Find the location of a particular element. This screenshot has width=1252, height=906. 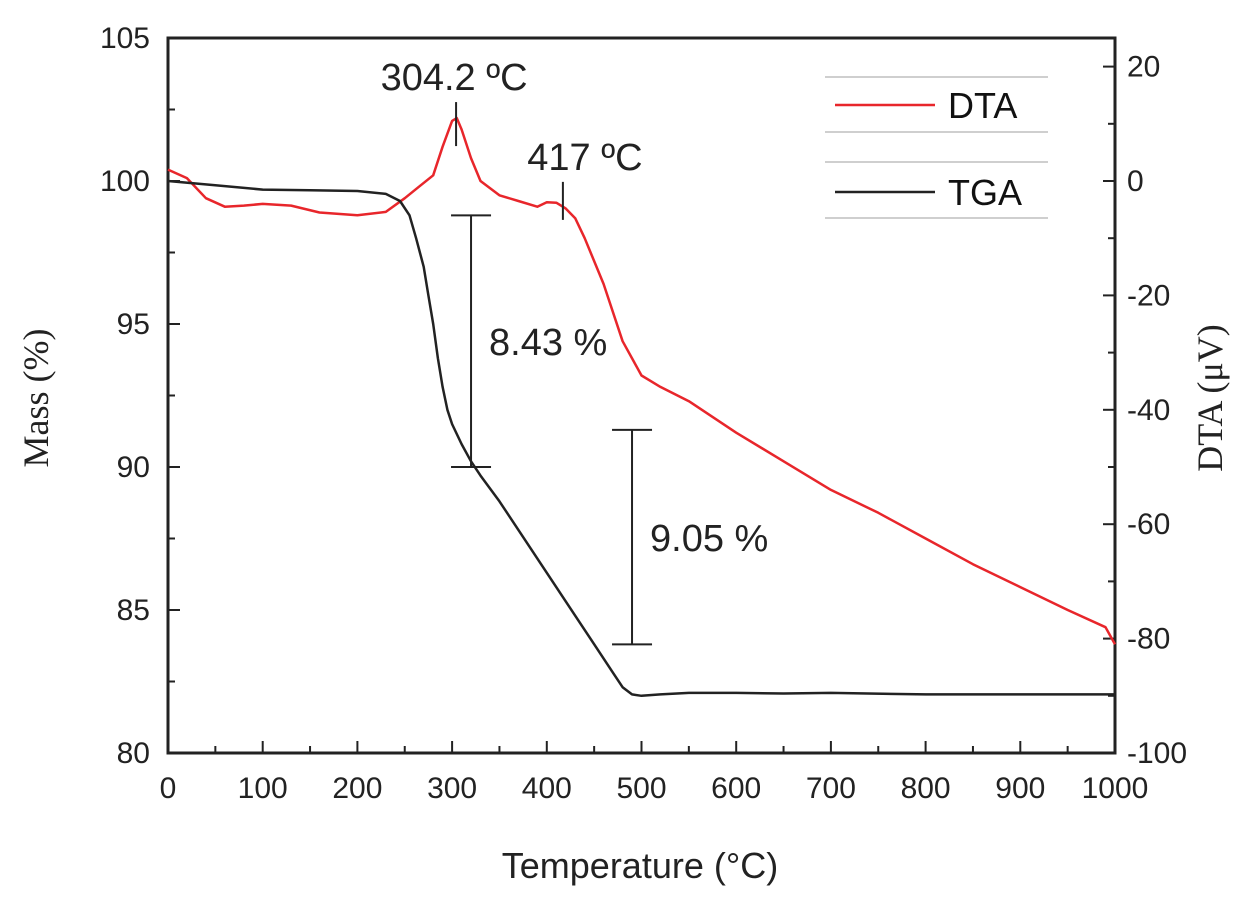

x-tick-label: 800 is located at coordinates (926, 788).